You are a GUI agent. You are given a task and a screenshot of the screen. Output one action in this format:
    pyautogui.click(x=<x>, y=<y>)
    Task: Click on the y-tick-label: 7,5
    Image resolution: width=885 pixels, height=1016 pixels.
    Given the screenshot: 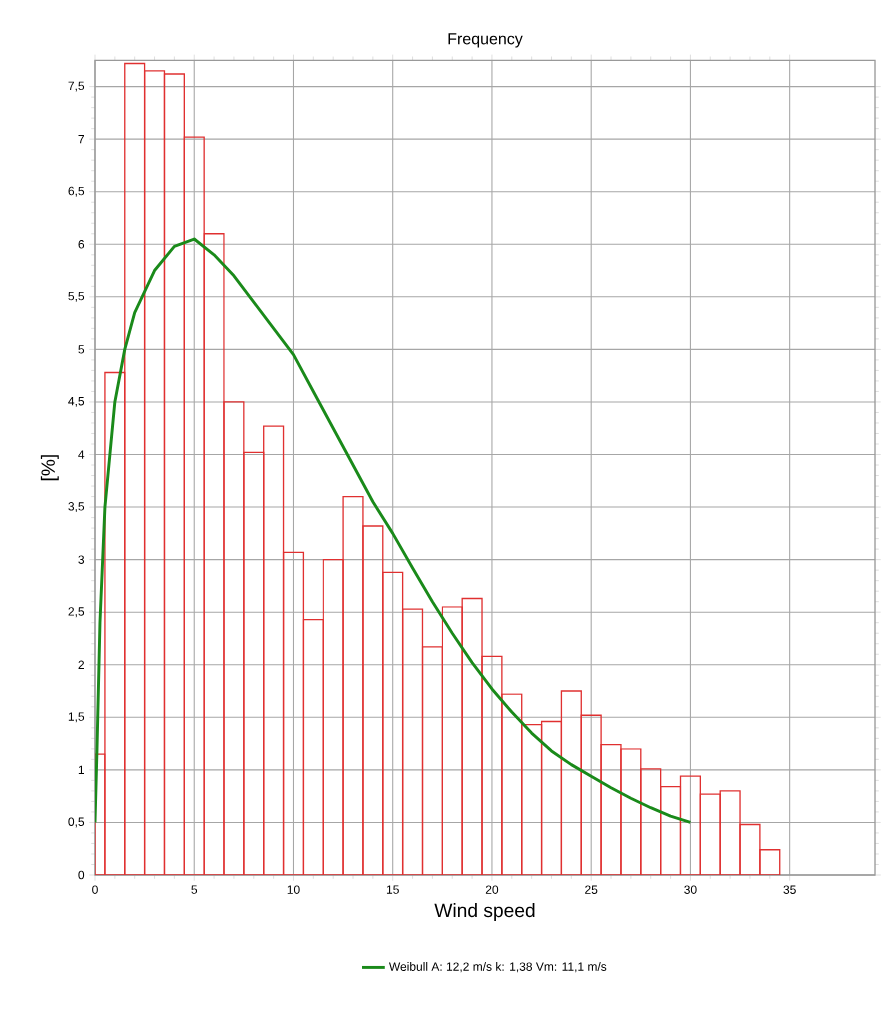 What is the action you would take?
    pyautogui.click(x=76, y=86)
    